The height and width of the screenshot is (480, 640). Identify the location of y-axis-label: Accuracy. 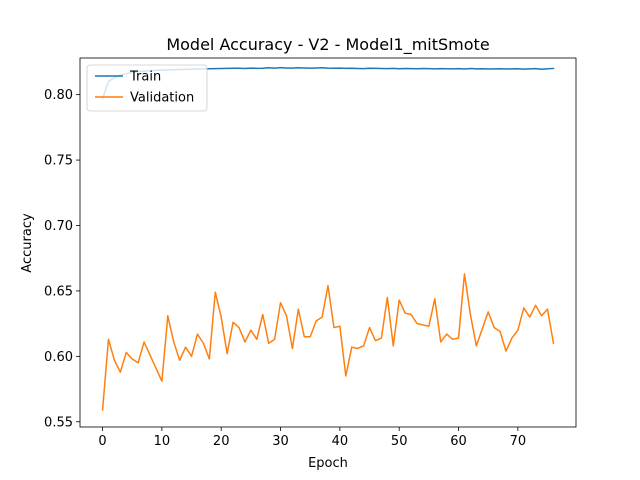
(27, 243).